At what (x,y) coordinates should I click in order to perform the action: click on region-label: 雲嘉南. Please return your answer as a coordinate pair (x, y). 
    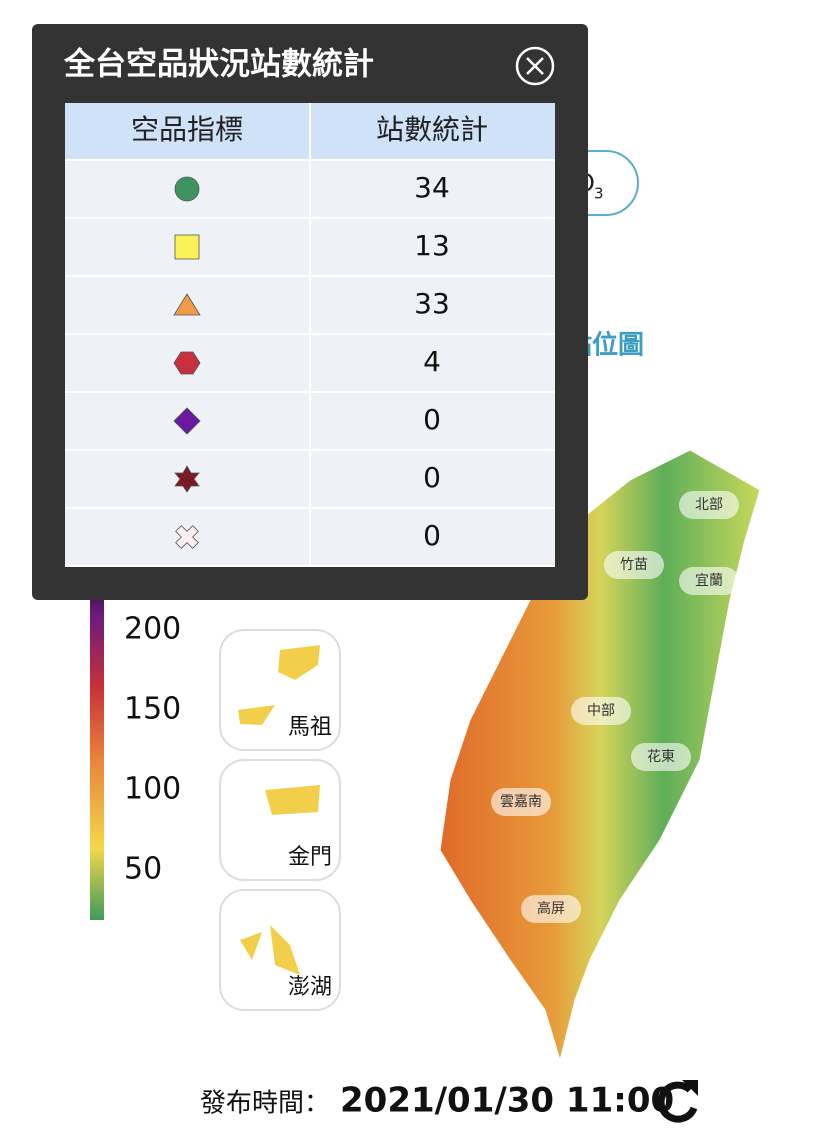
    Looking at the image, I should click on (521, 802).